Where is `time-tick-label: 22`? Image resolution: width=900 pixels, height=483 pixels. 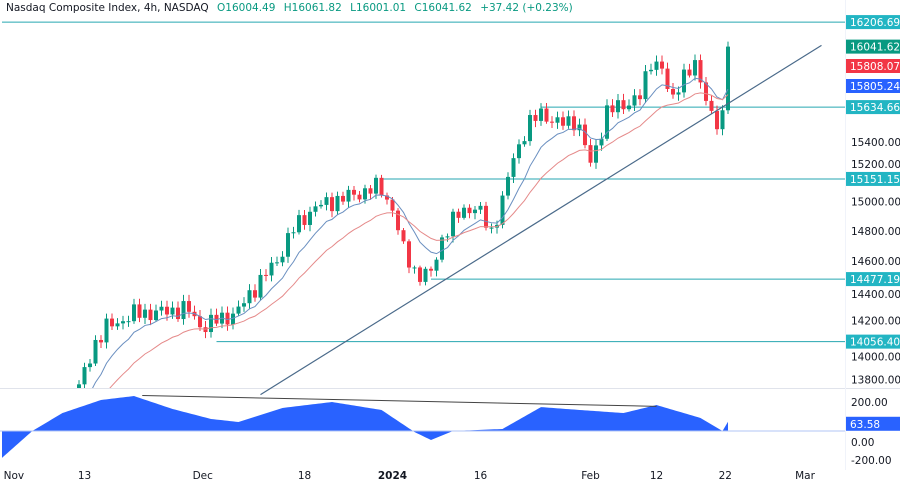 time-tick-label: 22 is located at coordinates (725, 476).